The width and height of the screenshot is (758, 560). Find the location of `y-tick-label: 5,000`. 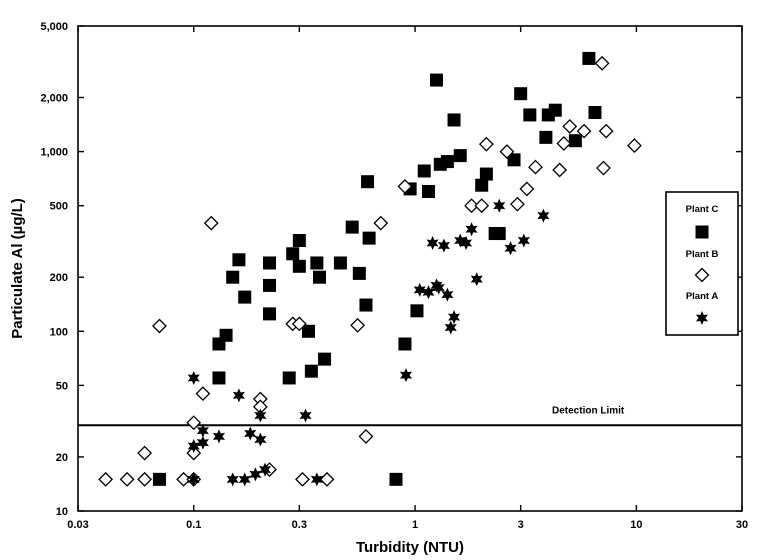

y-tick-label: 5,000 is located at coordinates (54, 27).